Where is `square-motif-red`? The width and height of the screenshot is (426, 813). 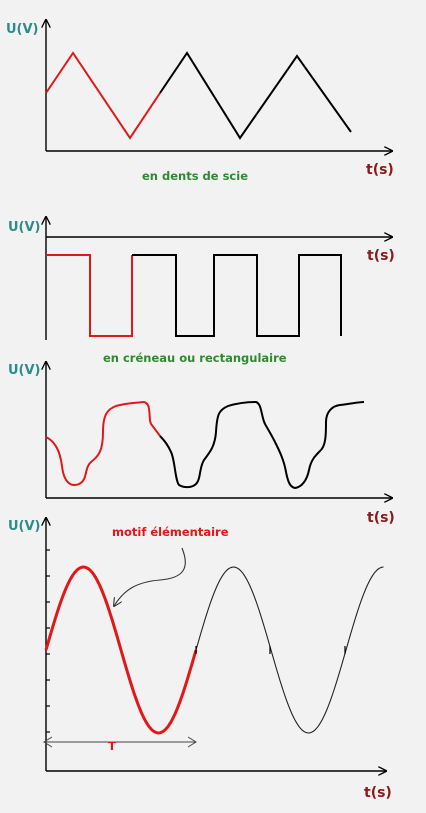
square-motif-red is located at coordinates (89, 295).